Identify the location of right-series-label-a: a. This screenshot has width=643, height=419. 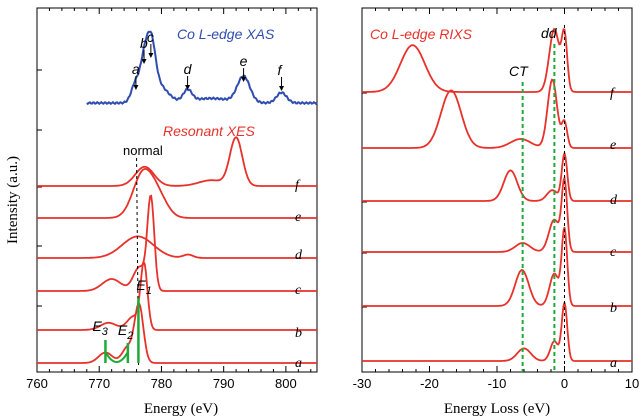
(613, 363).